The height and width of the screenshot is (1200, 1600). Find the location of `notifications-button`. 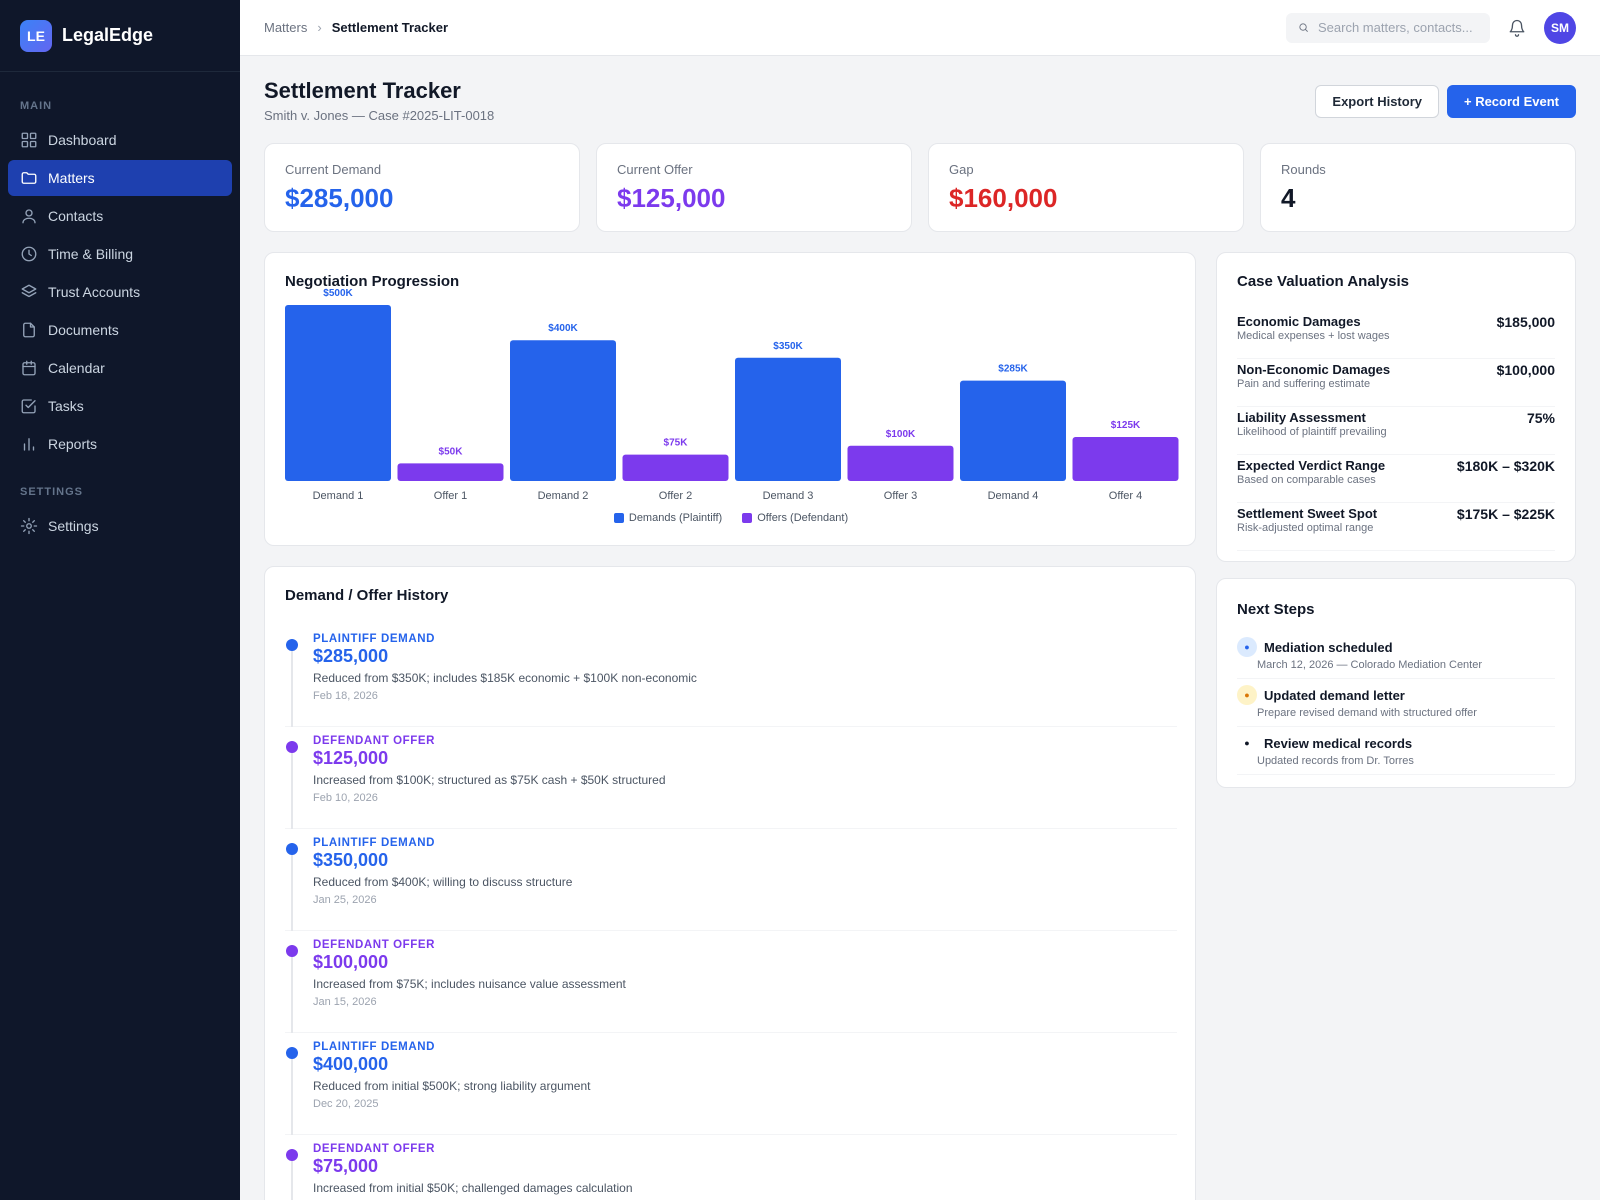

notifications-button is located at coordinates (1517, 28).